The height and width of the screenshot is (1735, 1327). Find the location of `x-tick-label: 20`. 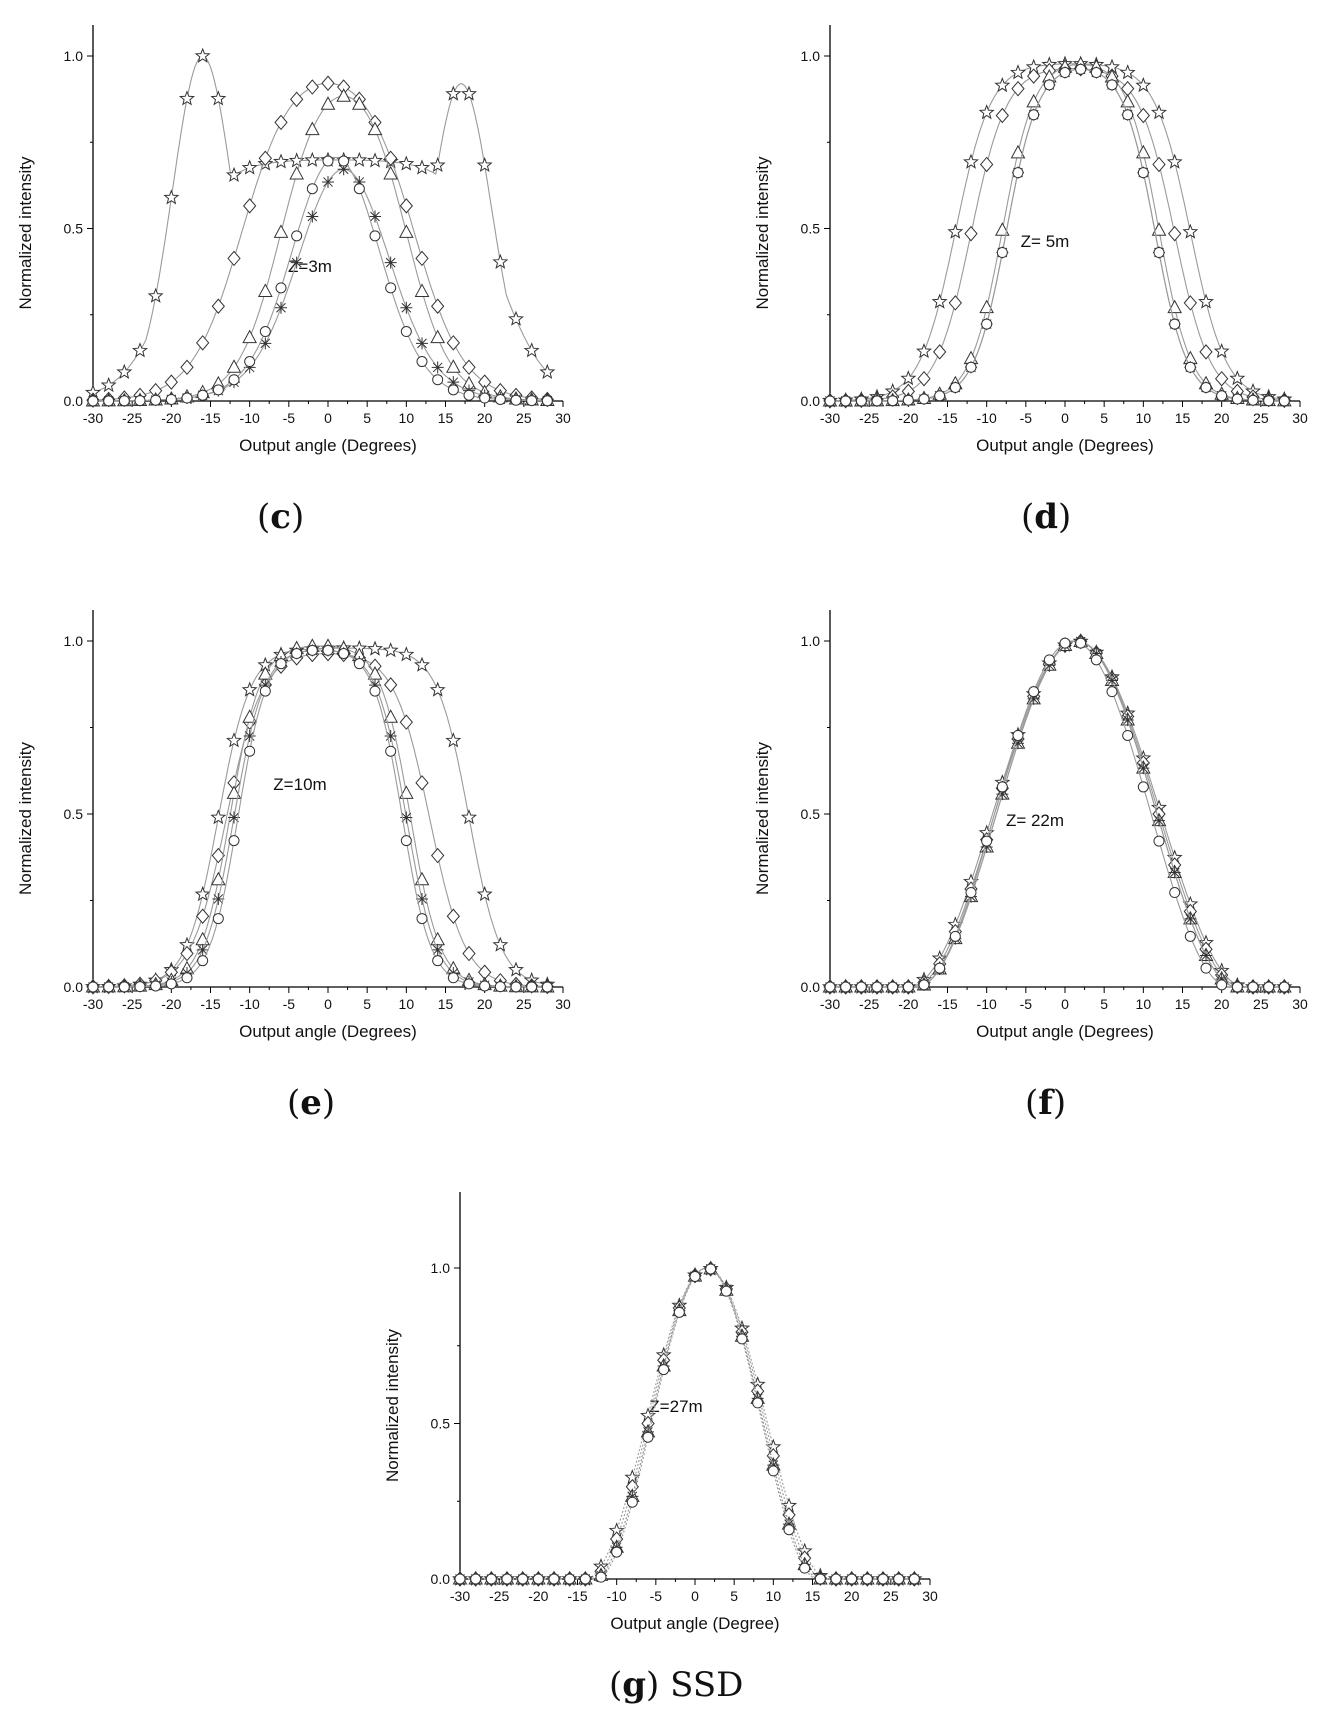

x-tick-label: 20 is located at coordinates (485, 1004).